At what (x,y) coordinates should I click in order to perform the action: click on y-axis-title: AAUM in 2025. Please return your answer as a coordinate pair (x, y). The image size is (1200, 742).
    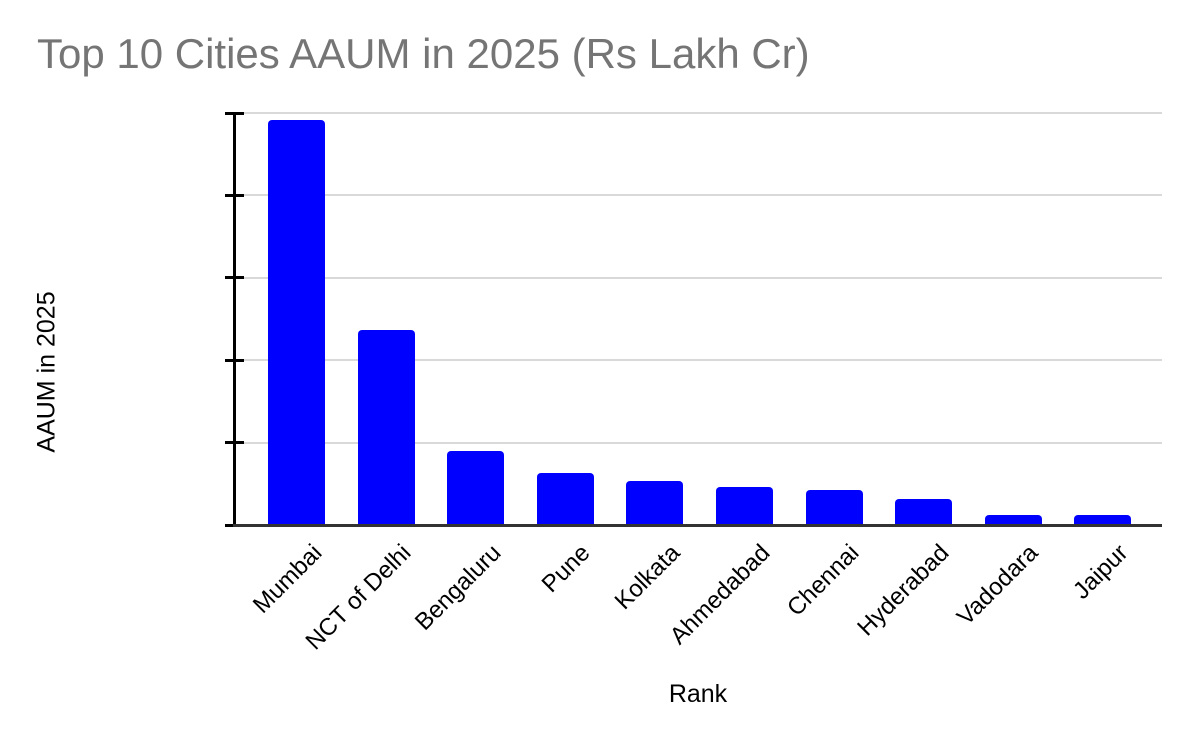
    Looking at the image, I should click on (46, 372).